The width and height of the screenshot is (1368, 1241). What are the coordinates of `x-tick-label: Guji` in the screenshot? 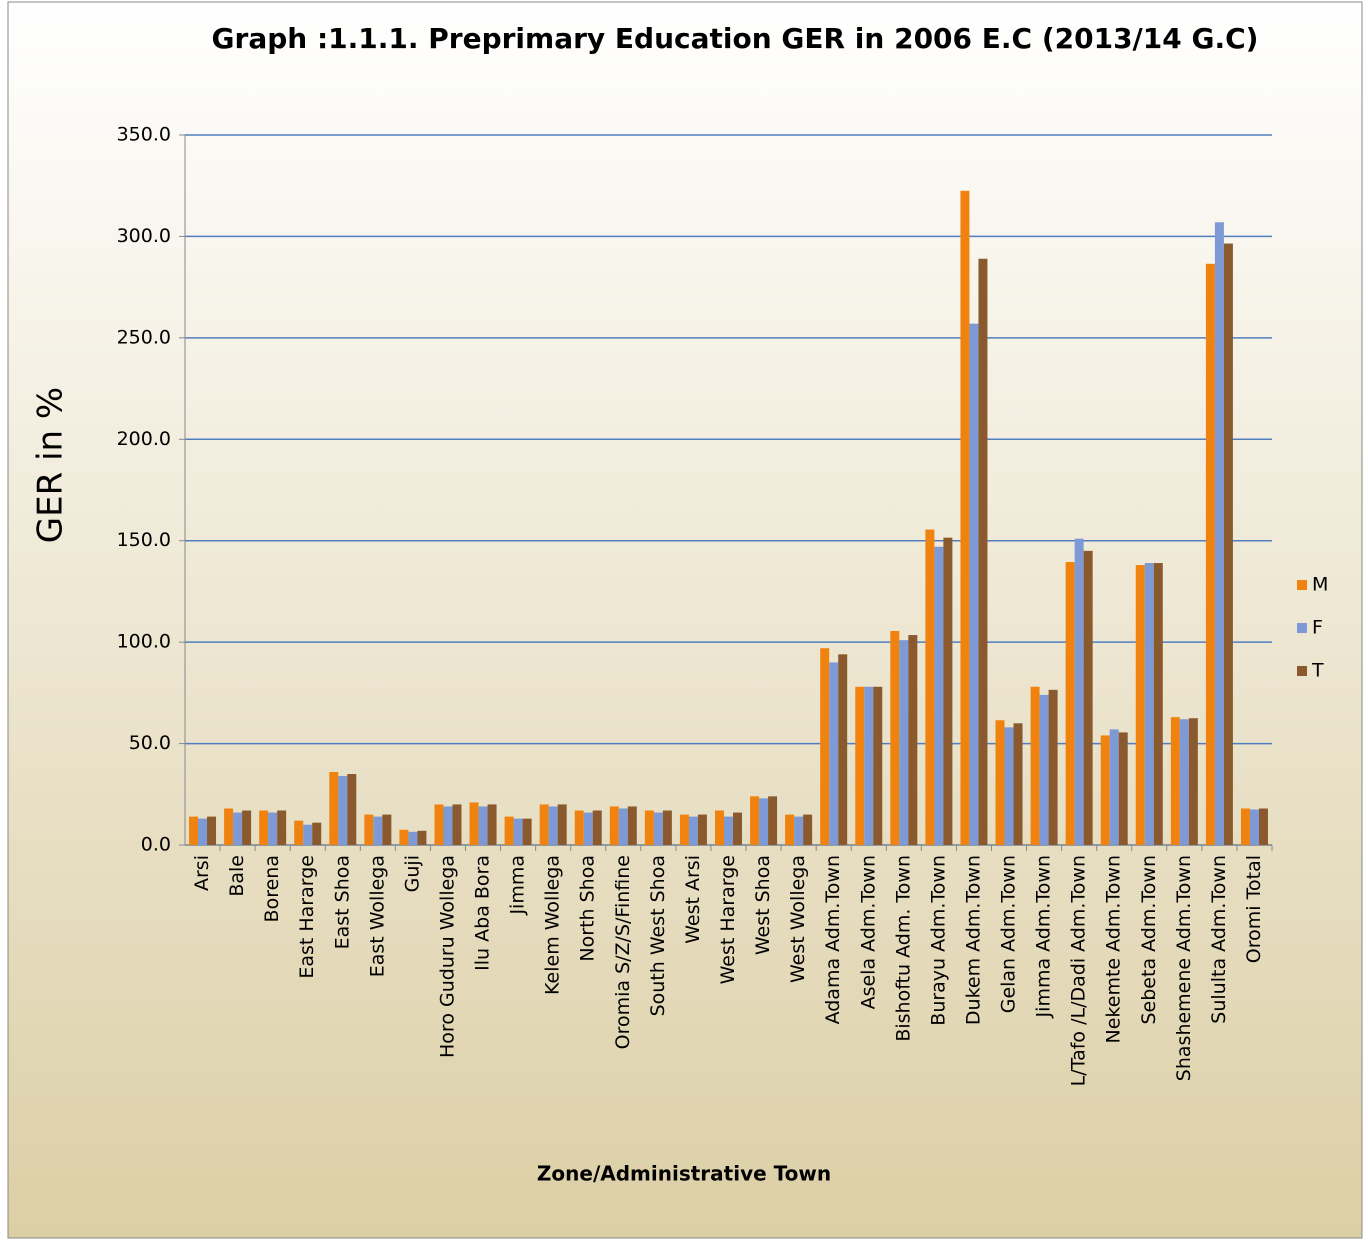 It's located at (412, 873).